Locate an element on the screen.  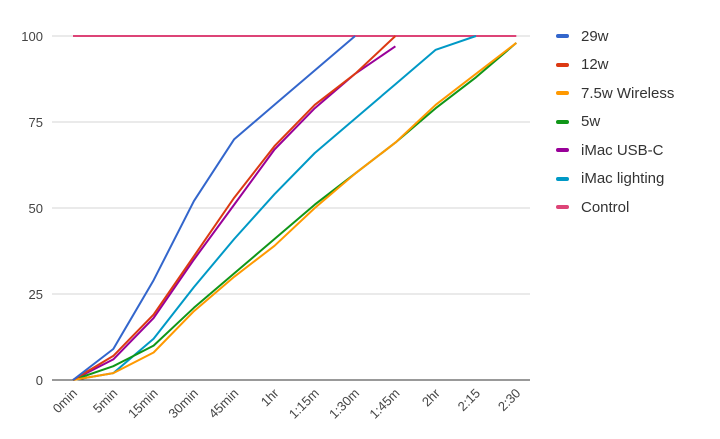
legend-item: 12w is located at coordinates (636, 65).